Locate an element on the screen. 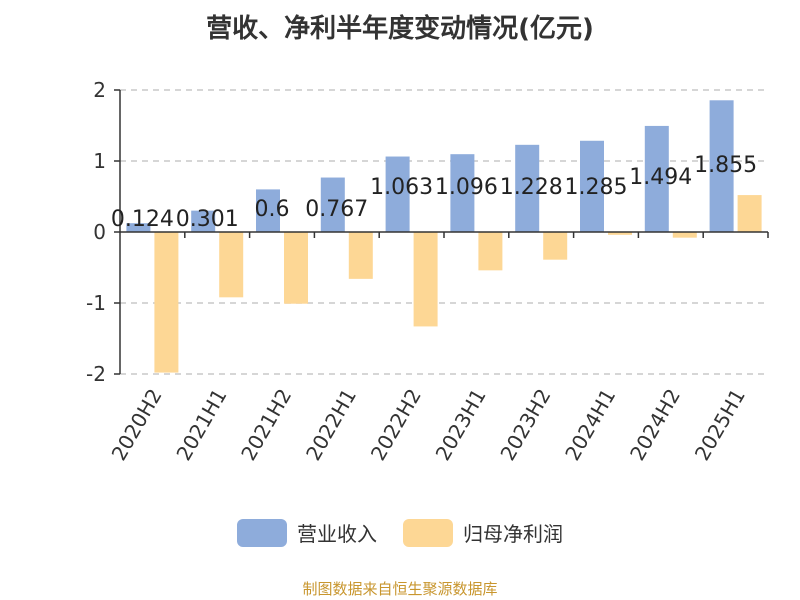 The height and width of the screenshot is (600, 800). x-tick-label: 2022H2 is located at coordinates (396, 425).